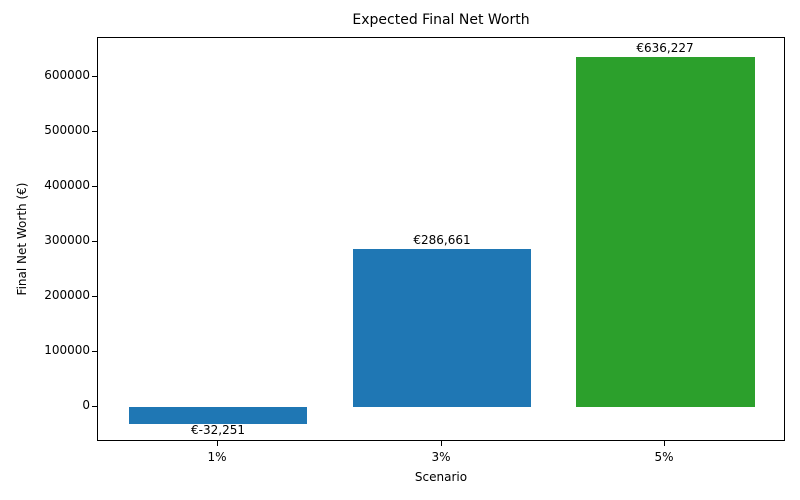 This screenshot has height=500, width=800. What do you see at coordinates (218, 415) in the screenshot?
I see `bar-1pct` at bounding box center [218, 415].